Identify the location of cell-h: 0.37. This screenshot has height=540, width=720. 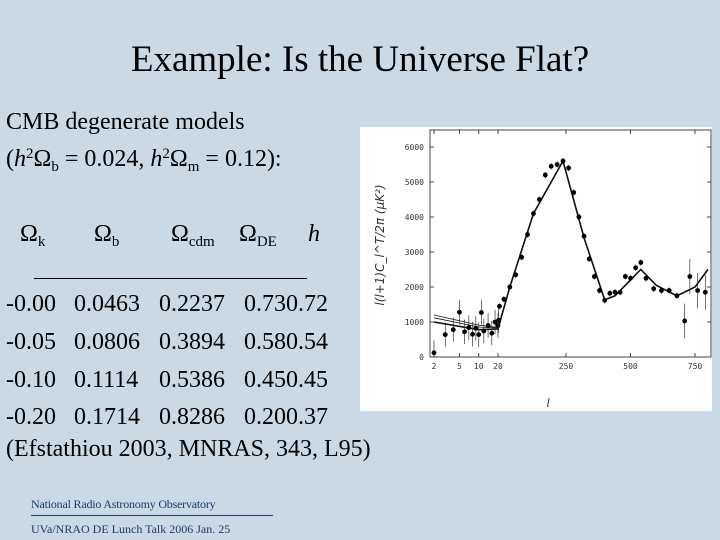
(307, 417).